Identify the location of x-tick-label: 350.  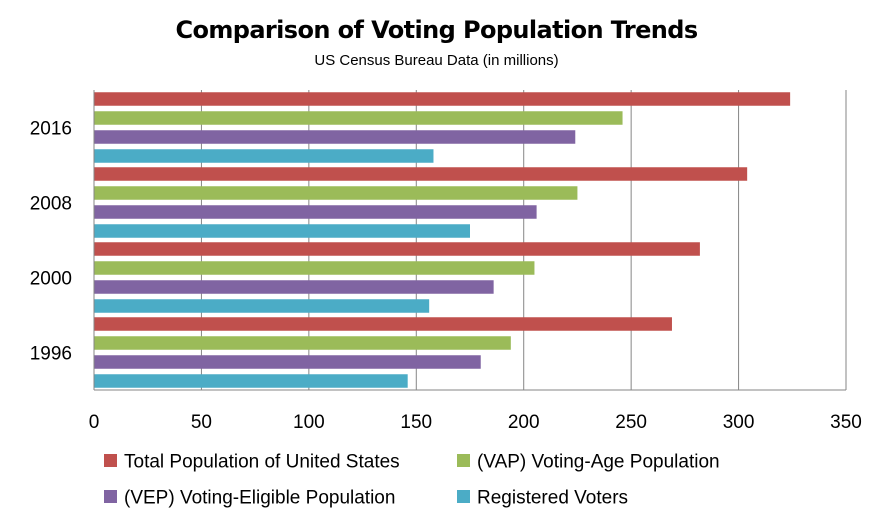
(846, 422).